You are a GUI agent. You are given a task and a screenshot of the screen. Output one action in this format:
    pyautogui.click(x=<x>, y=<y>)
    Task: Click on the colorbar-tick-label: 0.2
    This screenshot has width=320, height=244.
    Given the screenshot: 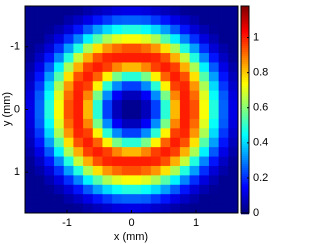 What is the action you would take?
    pyautogui.click(x=260, y=178)
    